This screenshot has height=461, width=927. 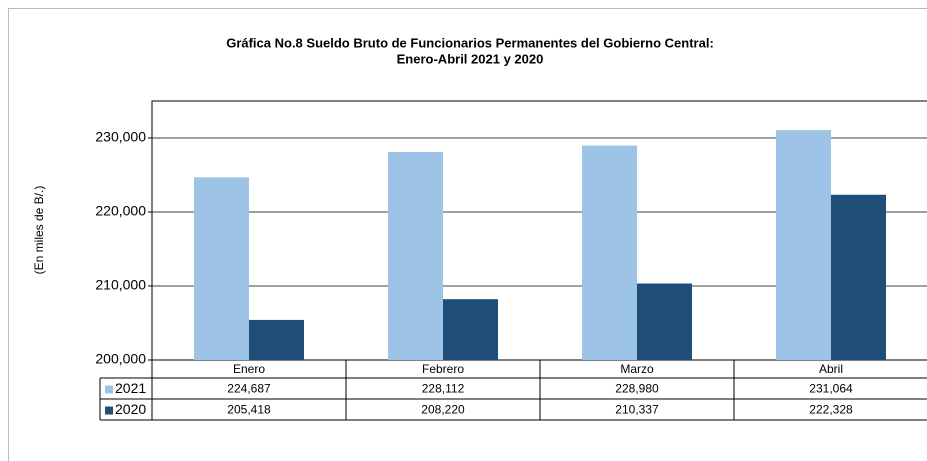 What do you see at coordinates (249, 389) in the screenshot?
I see `table-value: 224,687` at bounding box center [249, 389].